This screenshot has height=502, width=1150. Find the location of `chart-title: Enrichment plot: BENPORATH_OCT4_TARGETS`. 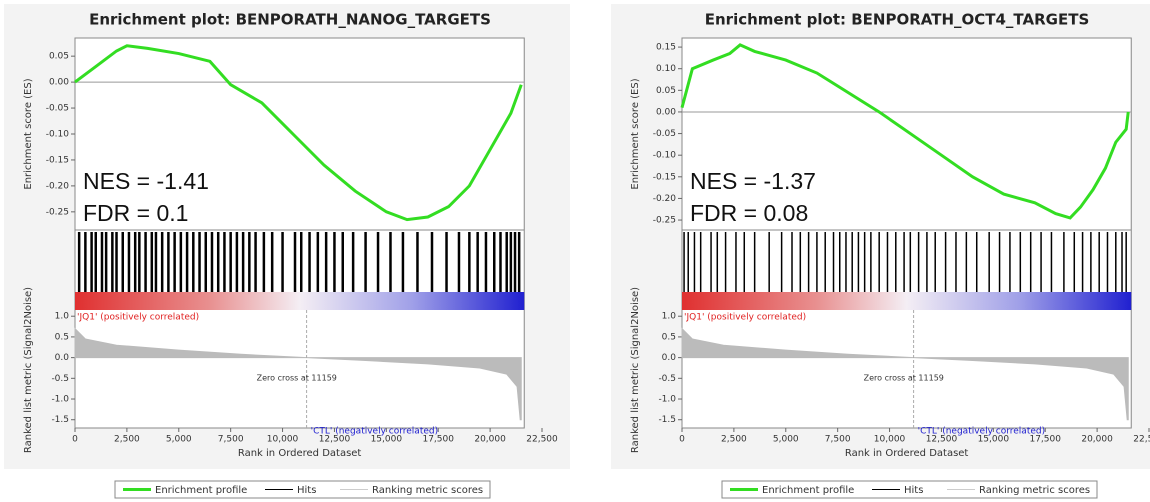

chart-title: Enrichment plot: BENPORATH_OCT4_TARGETS is located at coordinates (897, 20).